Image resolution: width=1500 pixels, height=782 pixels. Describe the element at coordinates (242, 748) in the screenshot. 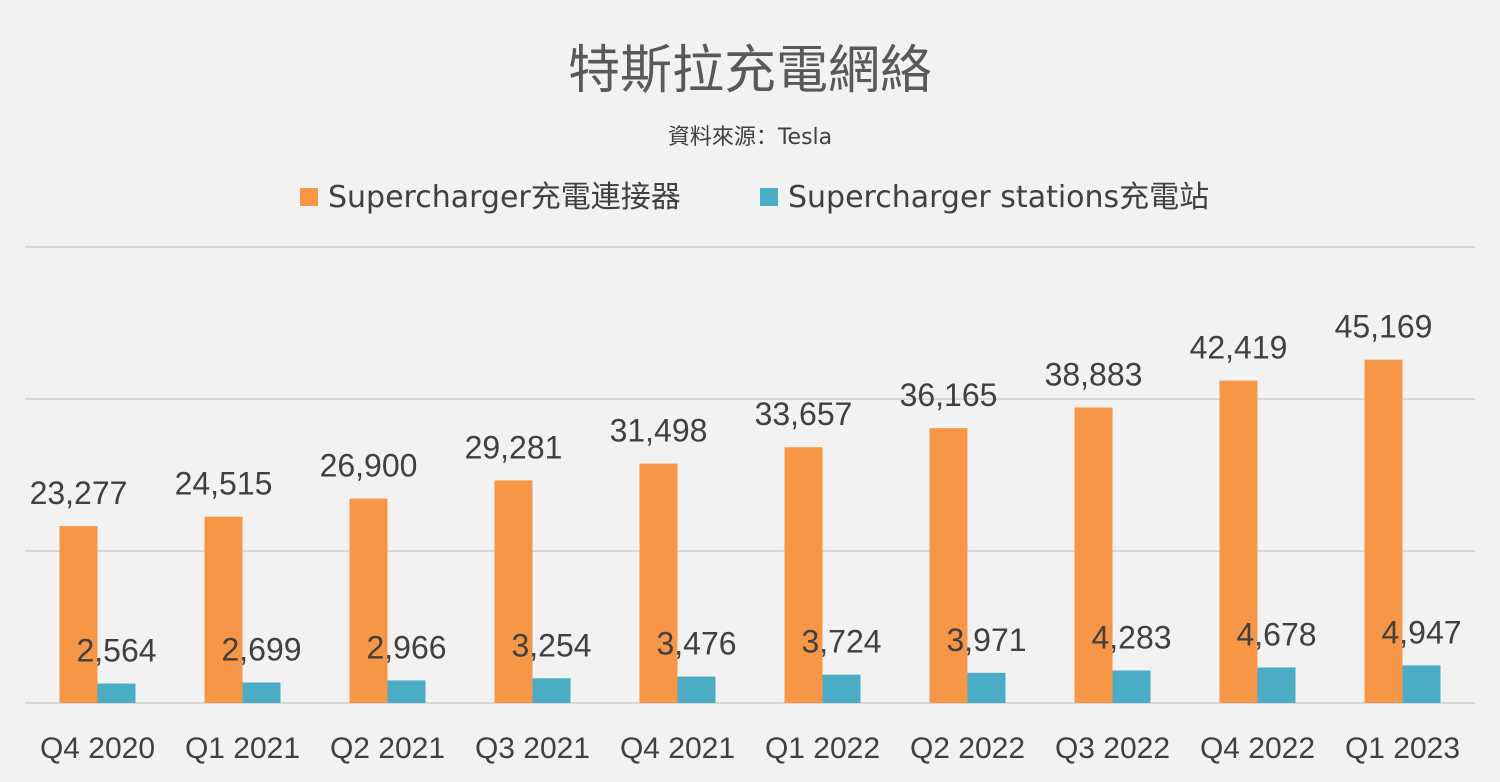

I see `x-tick-label: Q1 2021` at that location.